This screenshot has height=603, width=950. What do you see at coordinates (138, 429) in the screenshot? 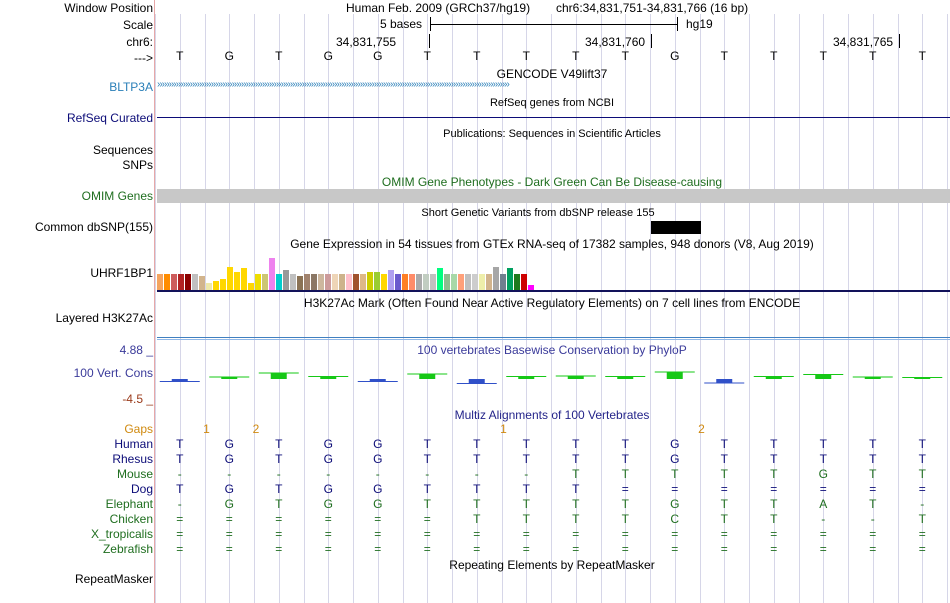
I see `species-label: Gaps` at bounding box center [138, 429].